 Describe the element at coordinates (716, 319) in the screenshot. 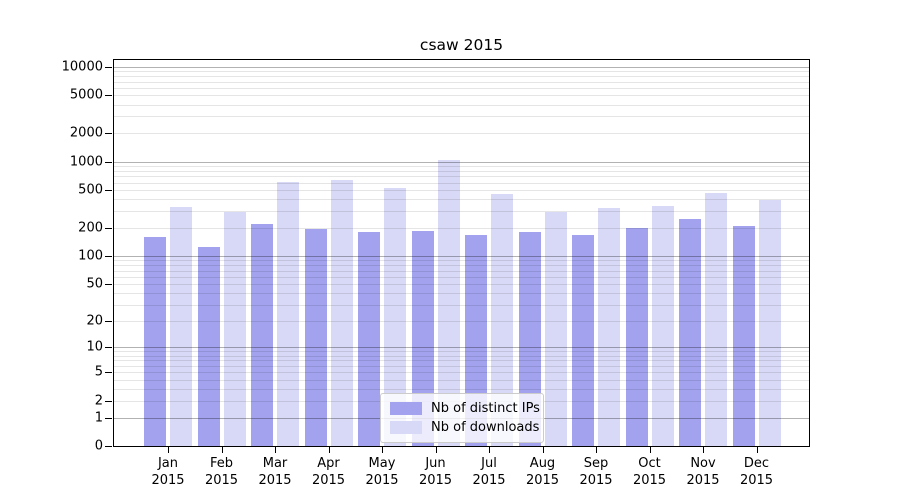

I see `bar-downloads-nov` at that location.